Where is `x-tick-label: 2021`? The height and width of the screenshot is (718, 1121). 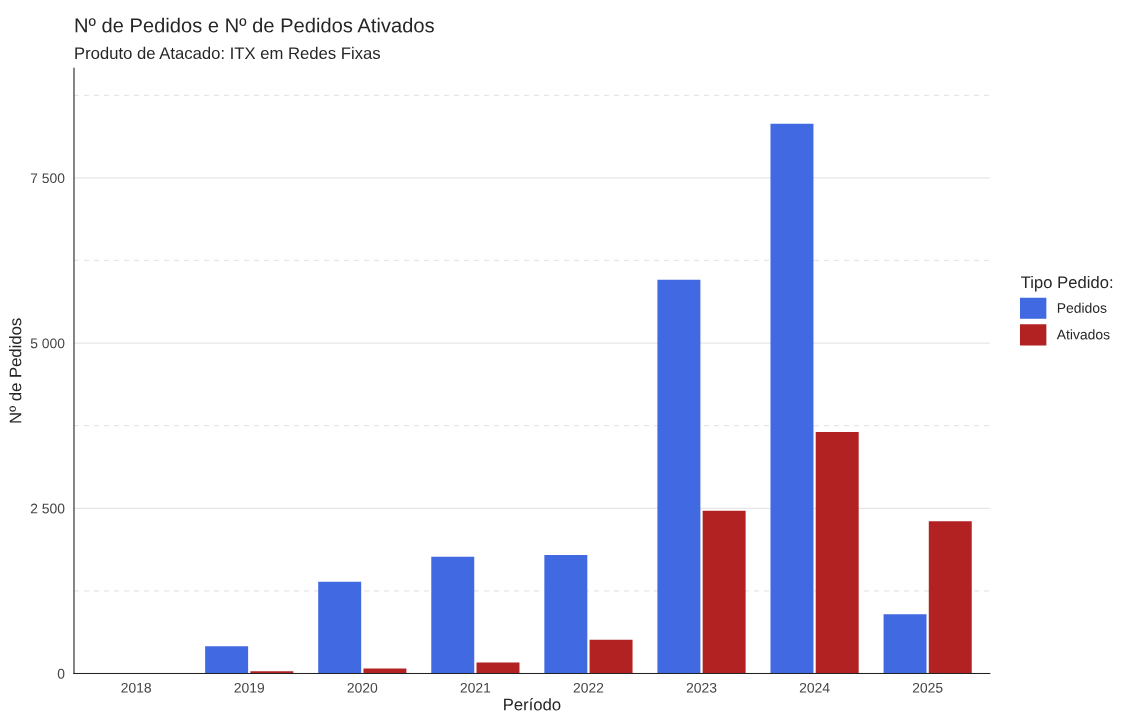
x-tick-label: 2021 is located at coordinates (475, 687).